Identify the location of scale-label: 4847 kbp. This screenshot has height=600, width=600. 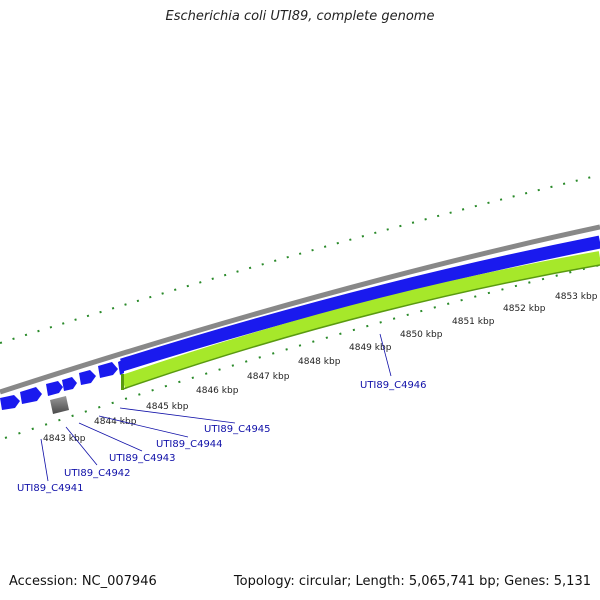
(268, 377).